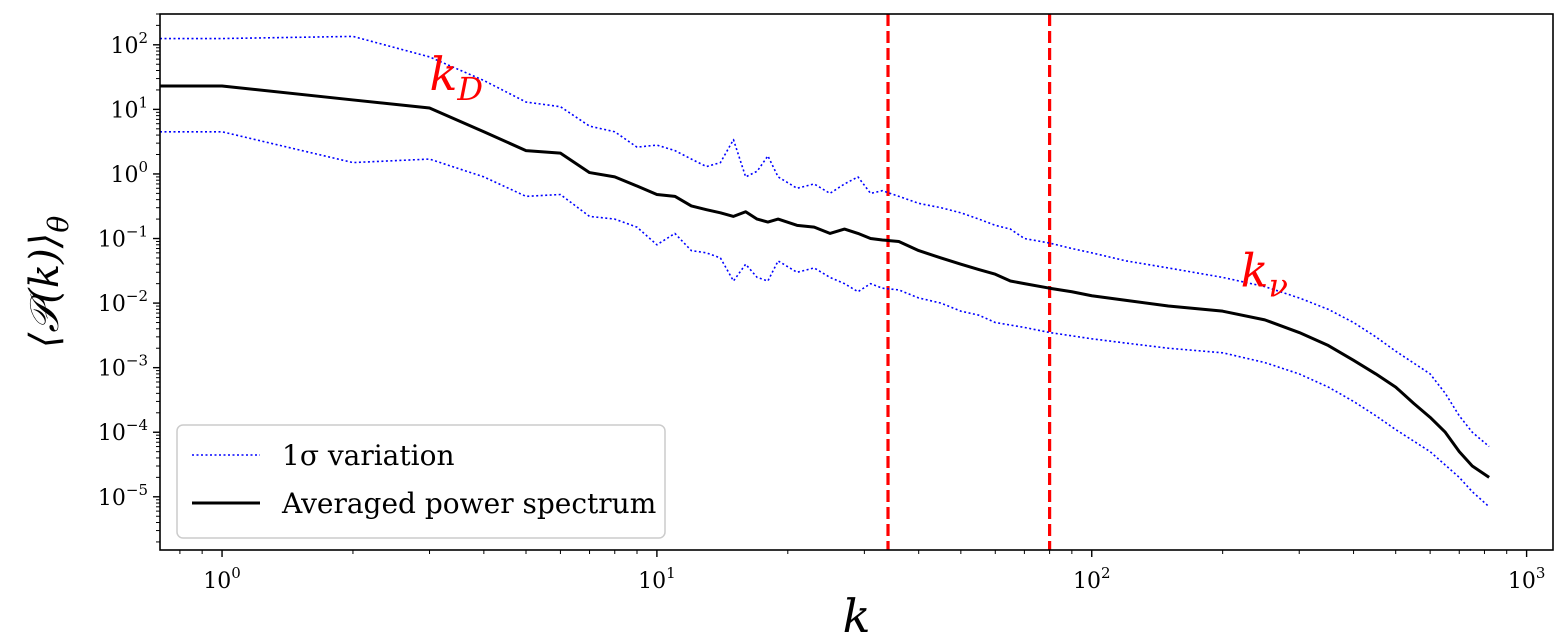 This screenshot has width=1565, height=642. I want to click on x-tick-label-0: 10⁰, so click(222, 579).